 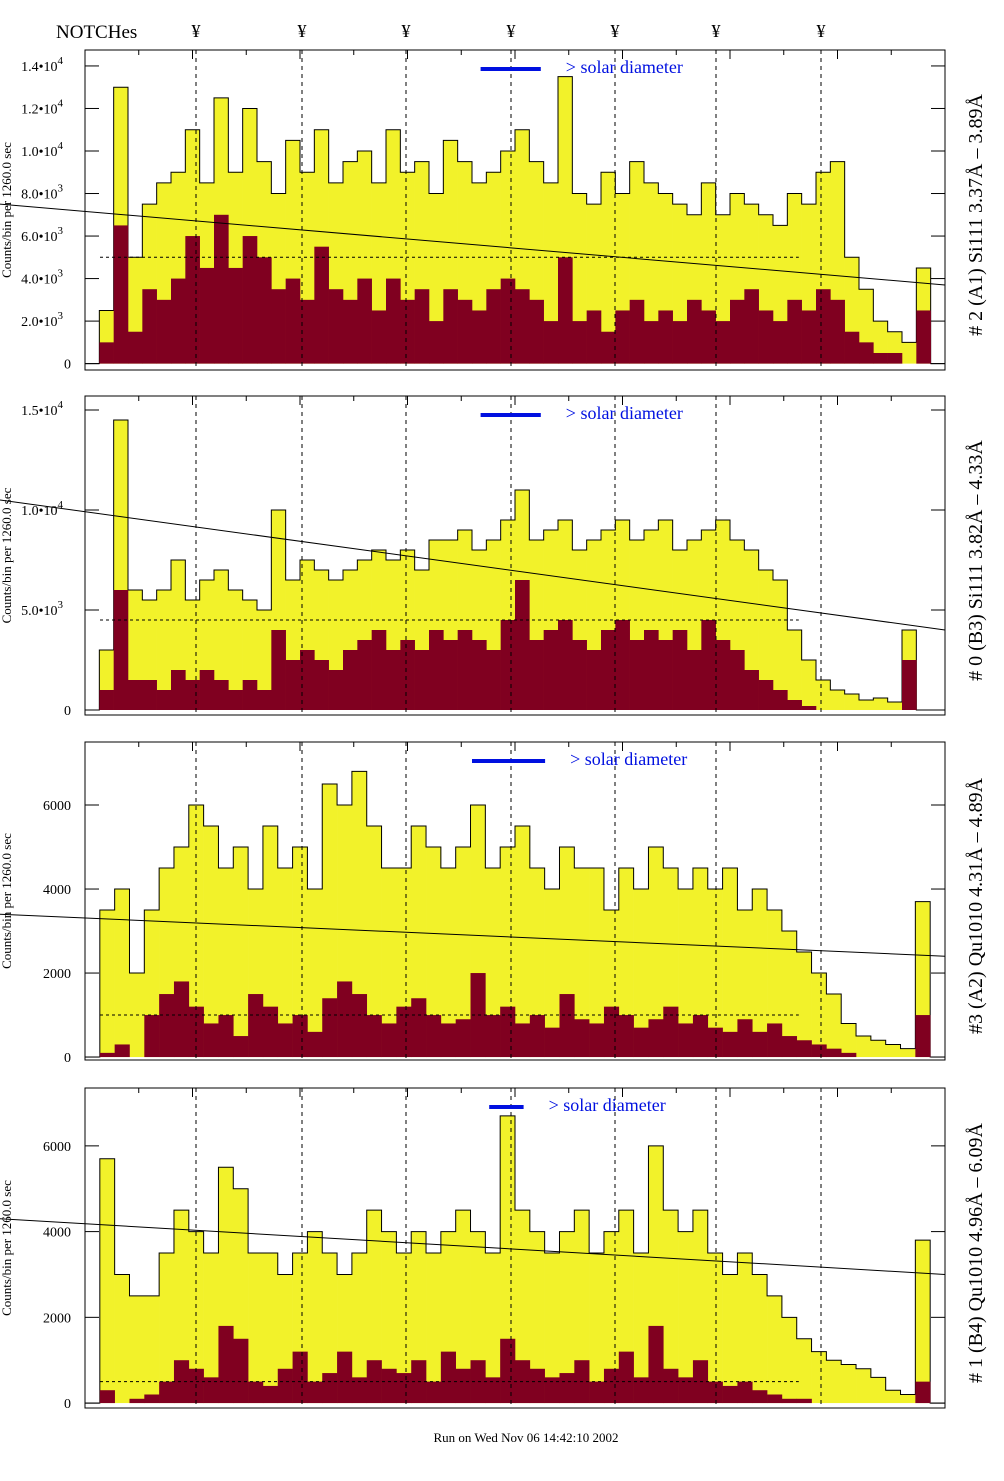 What do you see at coordinates (57, 1233) in the screenshot?
I see `y-tick-label: 4000` at bounding box center [57, 1233].